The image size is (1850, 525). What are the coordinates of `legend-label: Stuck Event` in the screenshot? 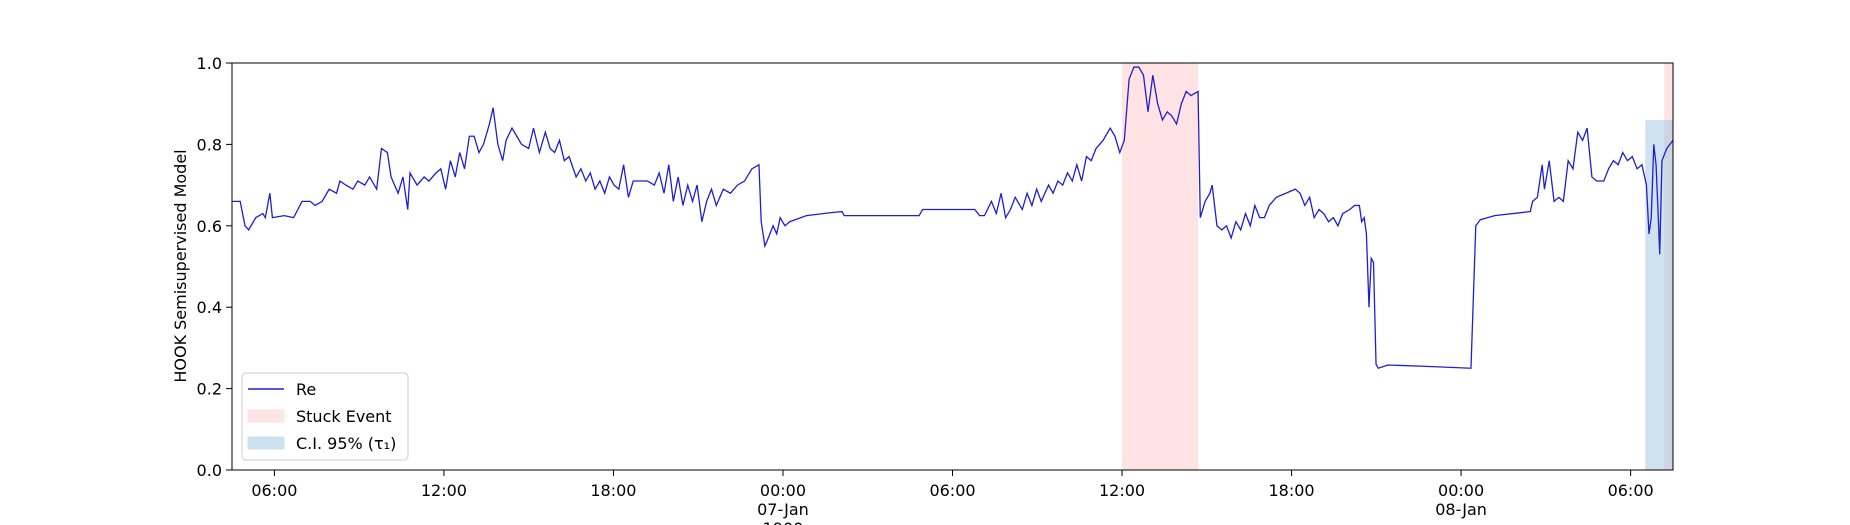 It's located at (344, 416).